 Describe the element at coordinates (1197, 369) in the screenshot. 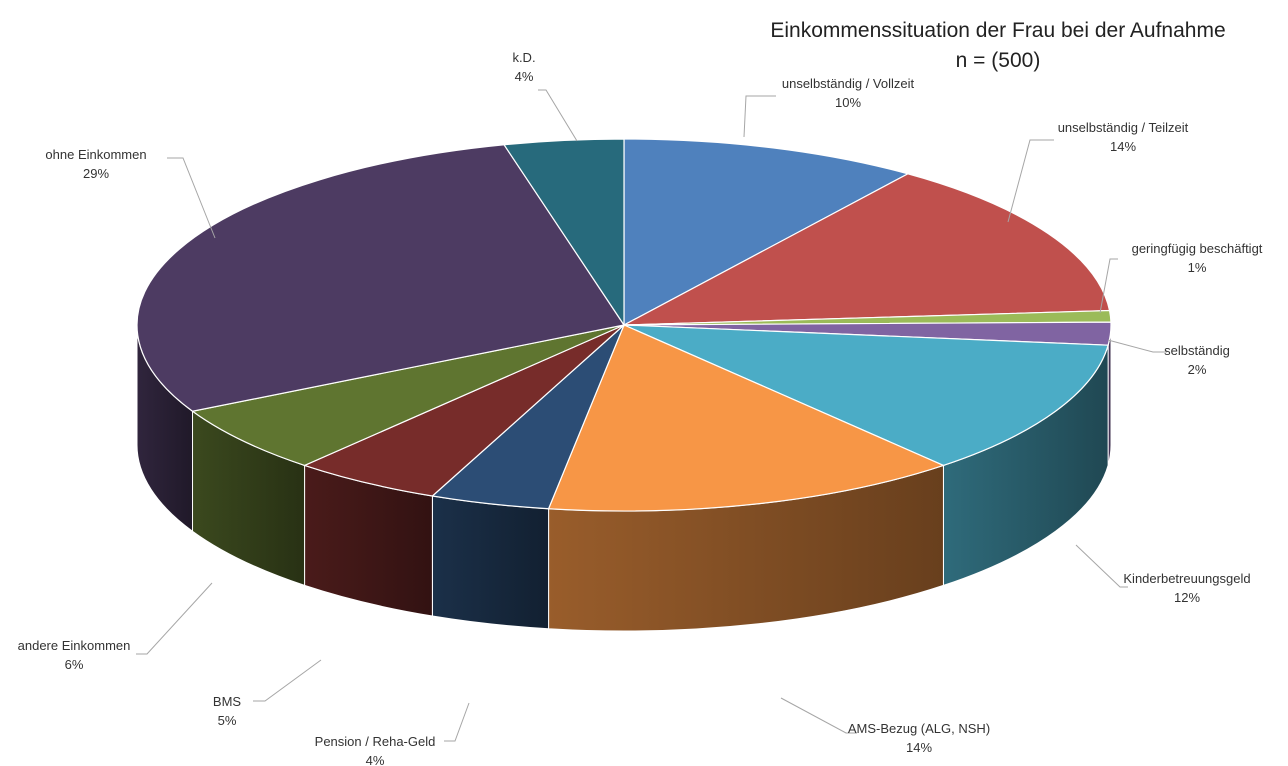

I see `slice-value-selbst-ndig: 2%` at that location.